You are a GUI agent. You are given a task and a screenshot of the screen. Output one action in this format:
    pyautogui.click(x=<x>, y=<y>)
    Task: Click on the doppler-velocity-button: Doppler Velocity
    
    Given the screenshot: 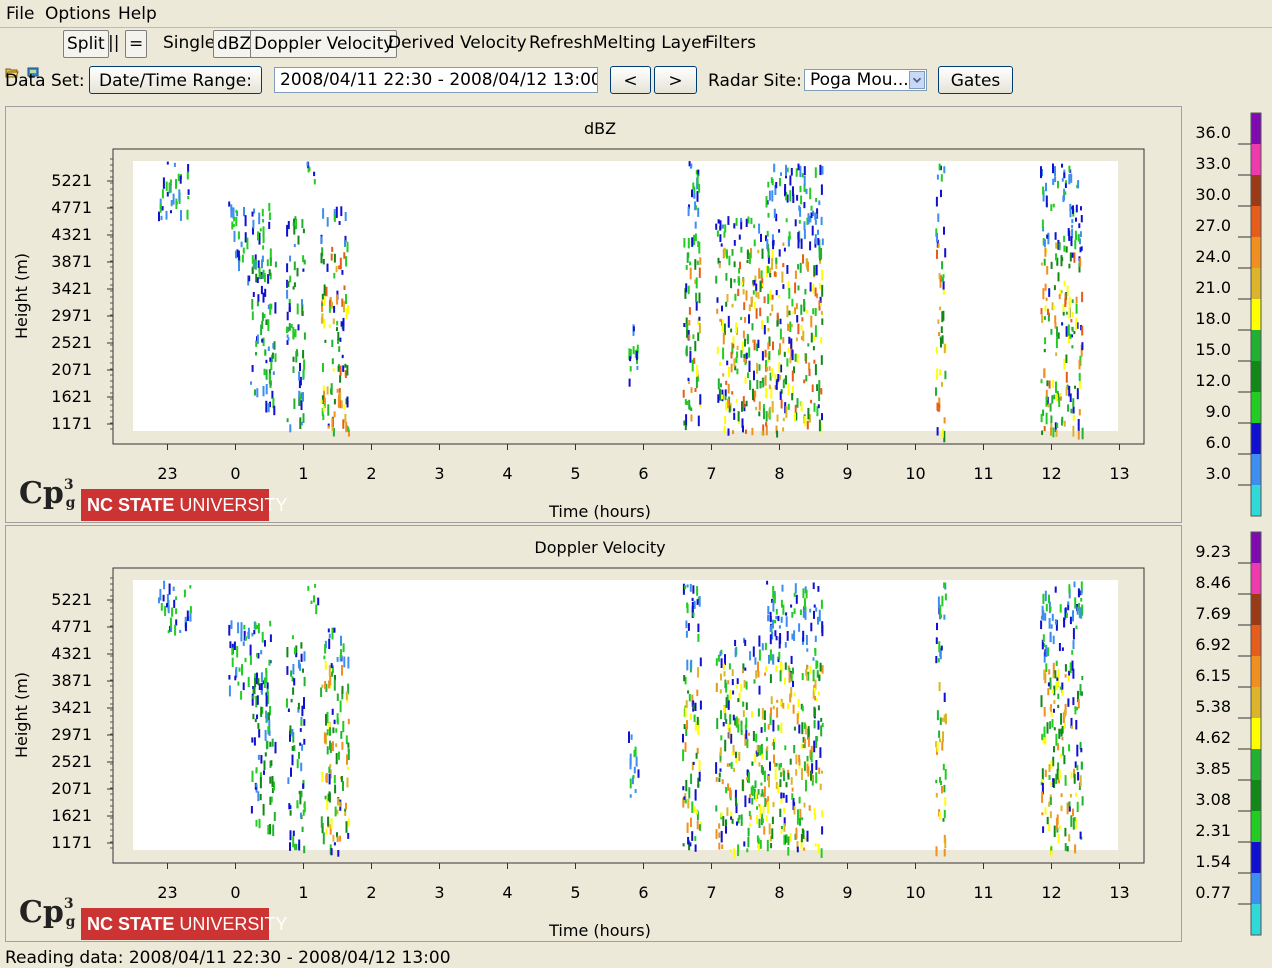 What is the action you would take?
    pyautogui.click(x=323, y=44)
    